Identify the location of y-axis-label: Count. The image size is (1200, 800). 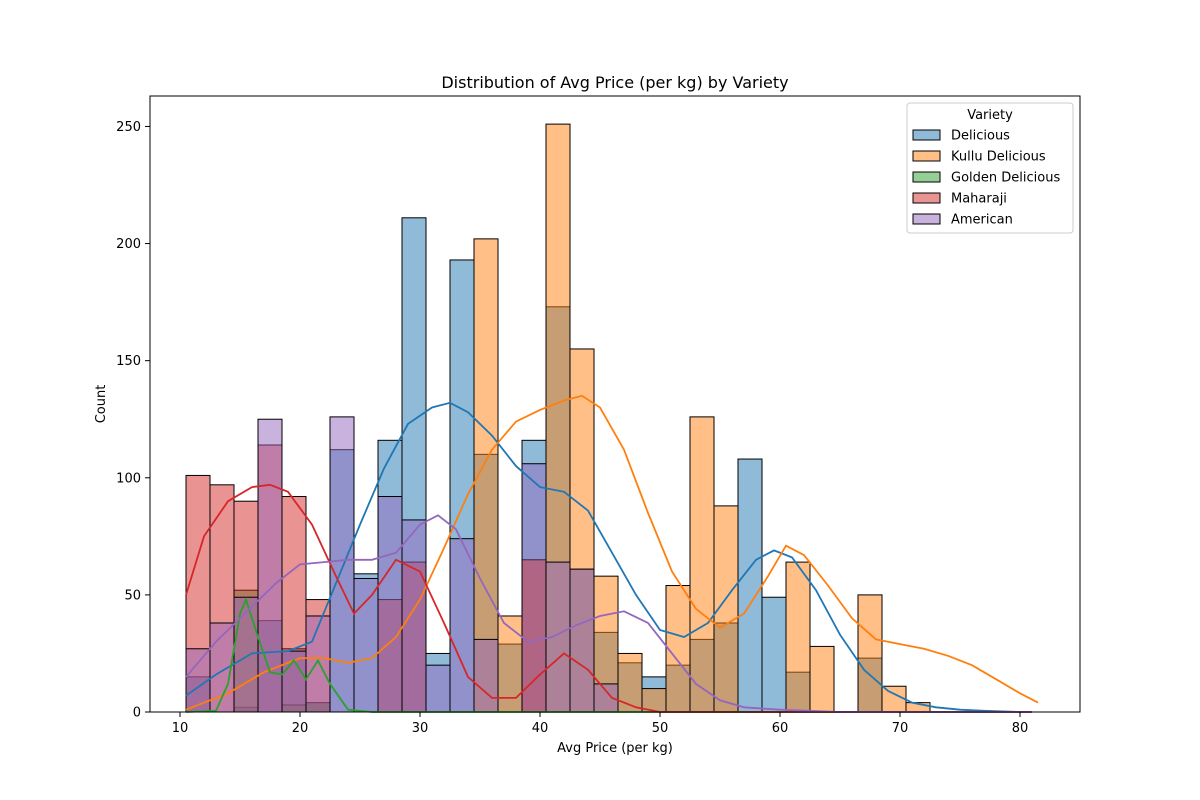
(101, 404).